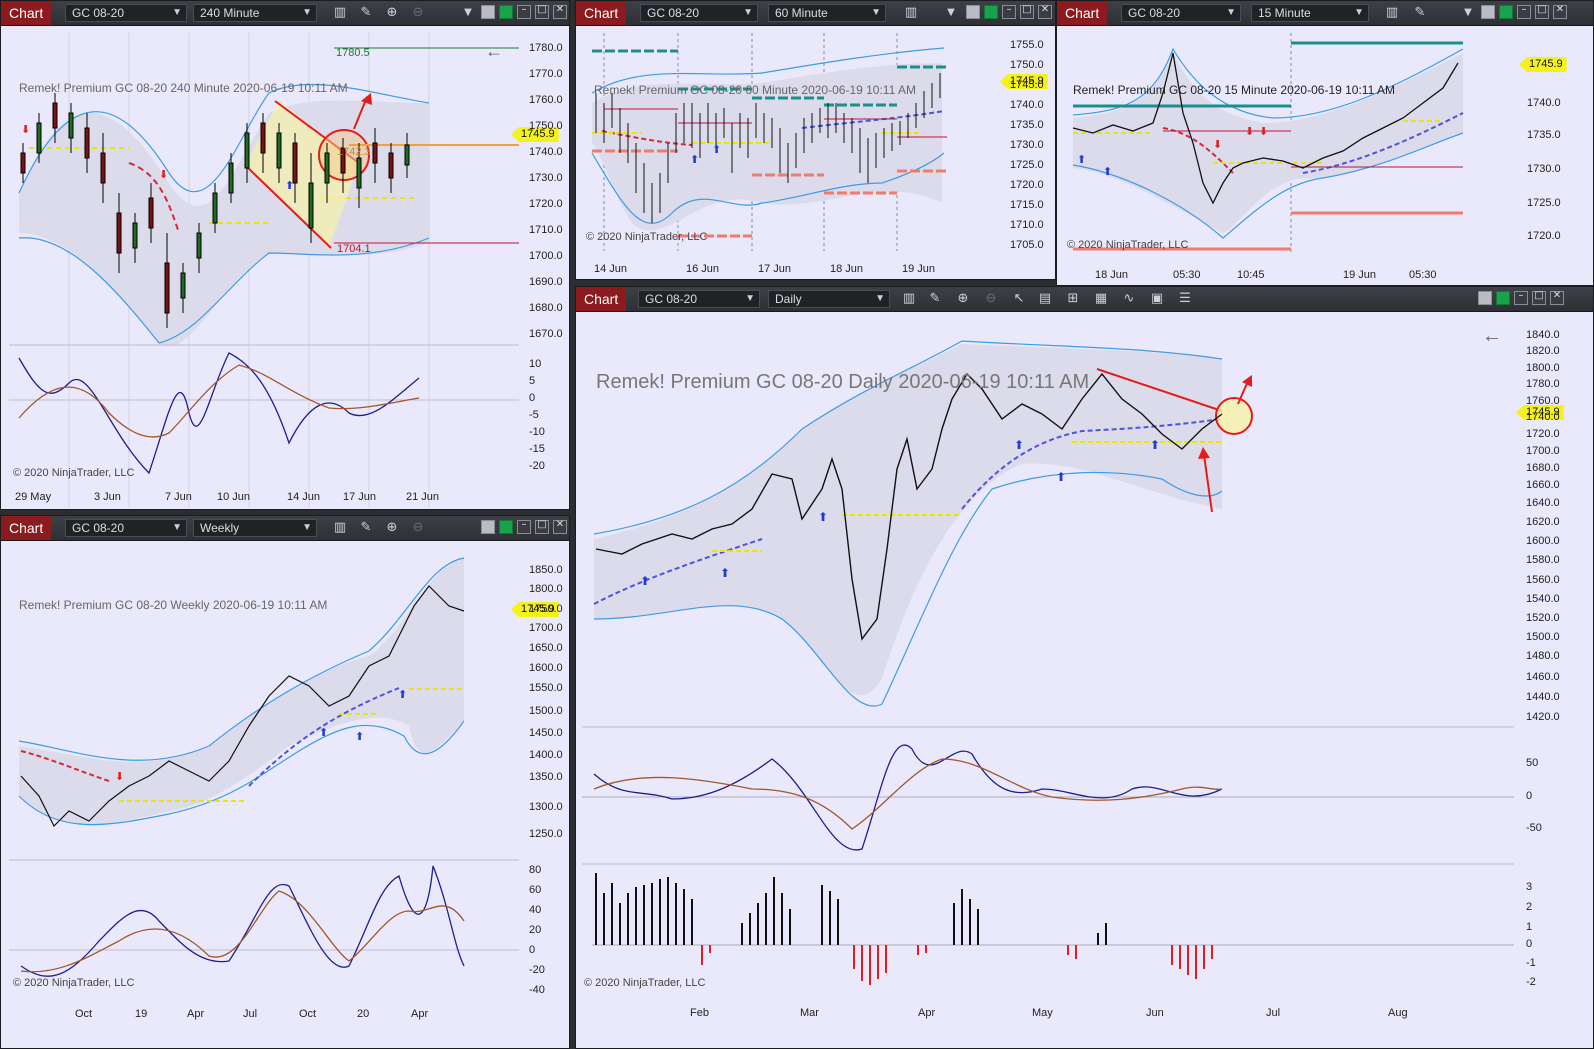 The width and height of the screenshot is (1594, 1049). Describe the element at coordinates (1288, 143) in the screenshot. I see `price-chart-15min: ⬆ ⬆ ⬇ ⬇ ⬇` at that location.